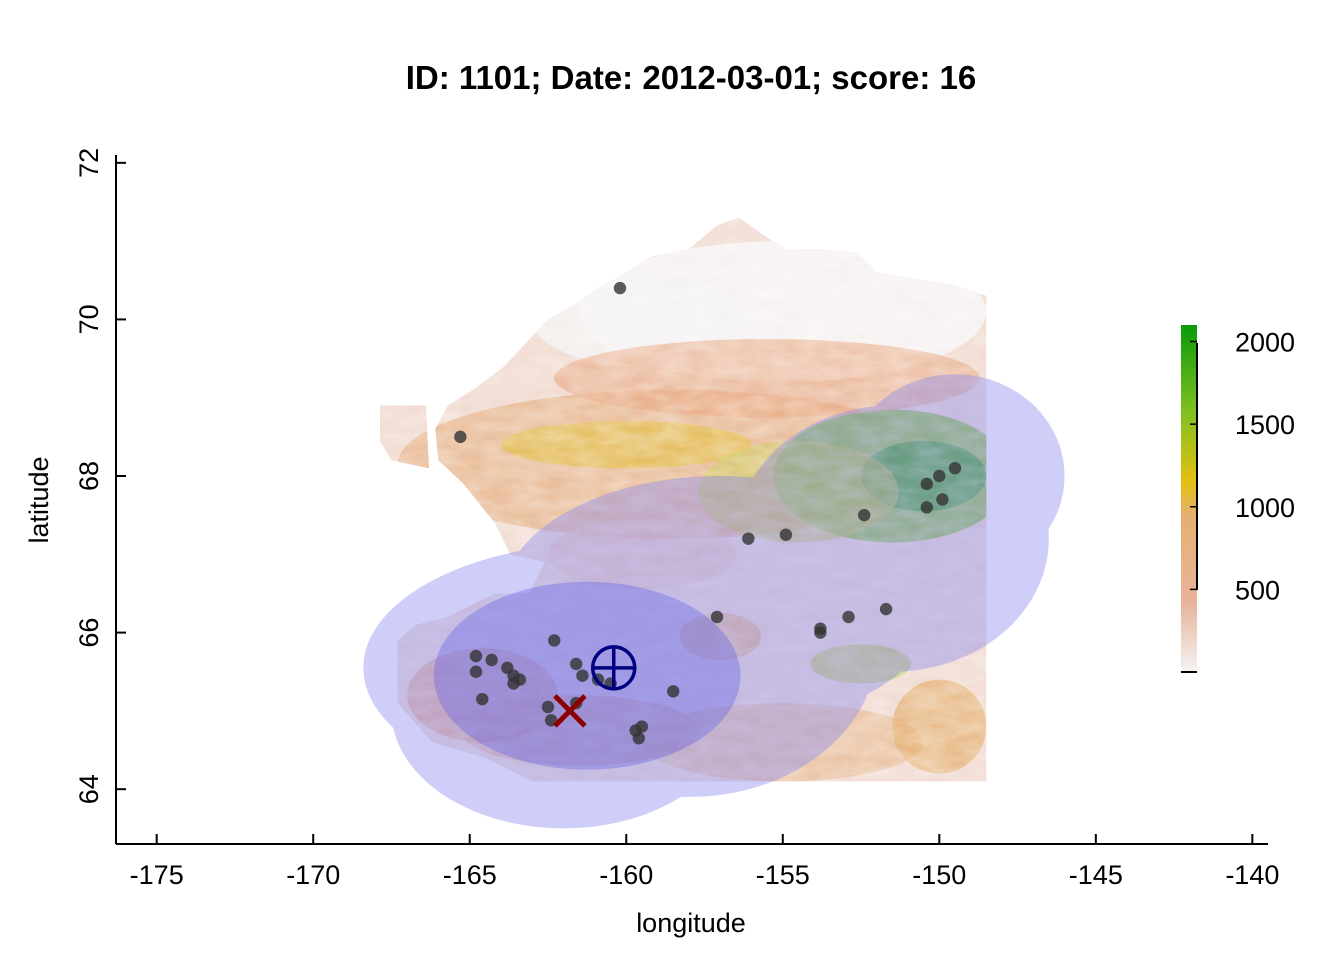  I want to click on colorbar-tick-label: 2000, so click(1265, 343).